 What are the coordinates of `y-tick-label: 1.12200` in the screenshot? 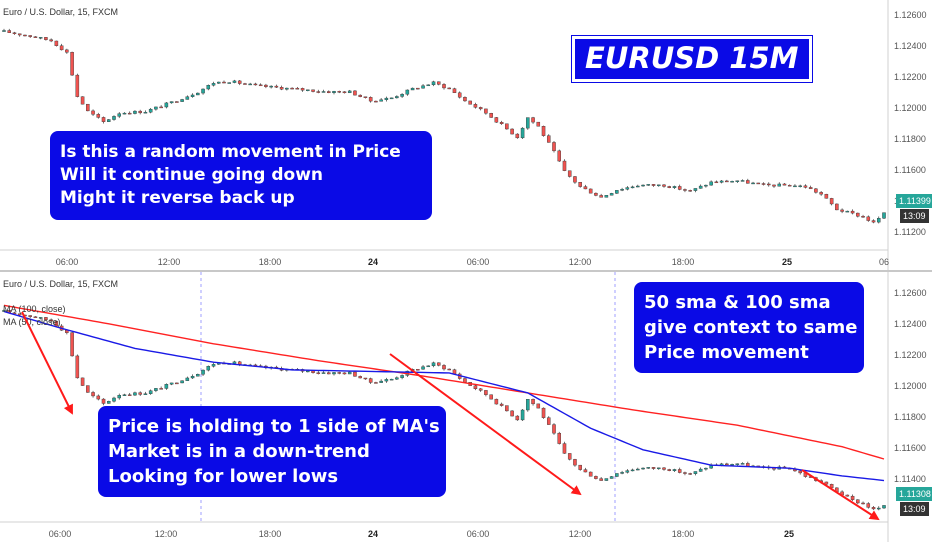 It's located at (910, 355).